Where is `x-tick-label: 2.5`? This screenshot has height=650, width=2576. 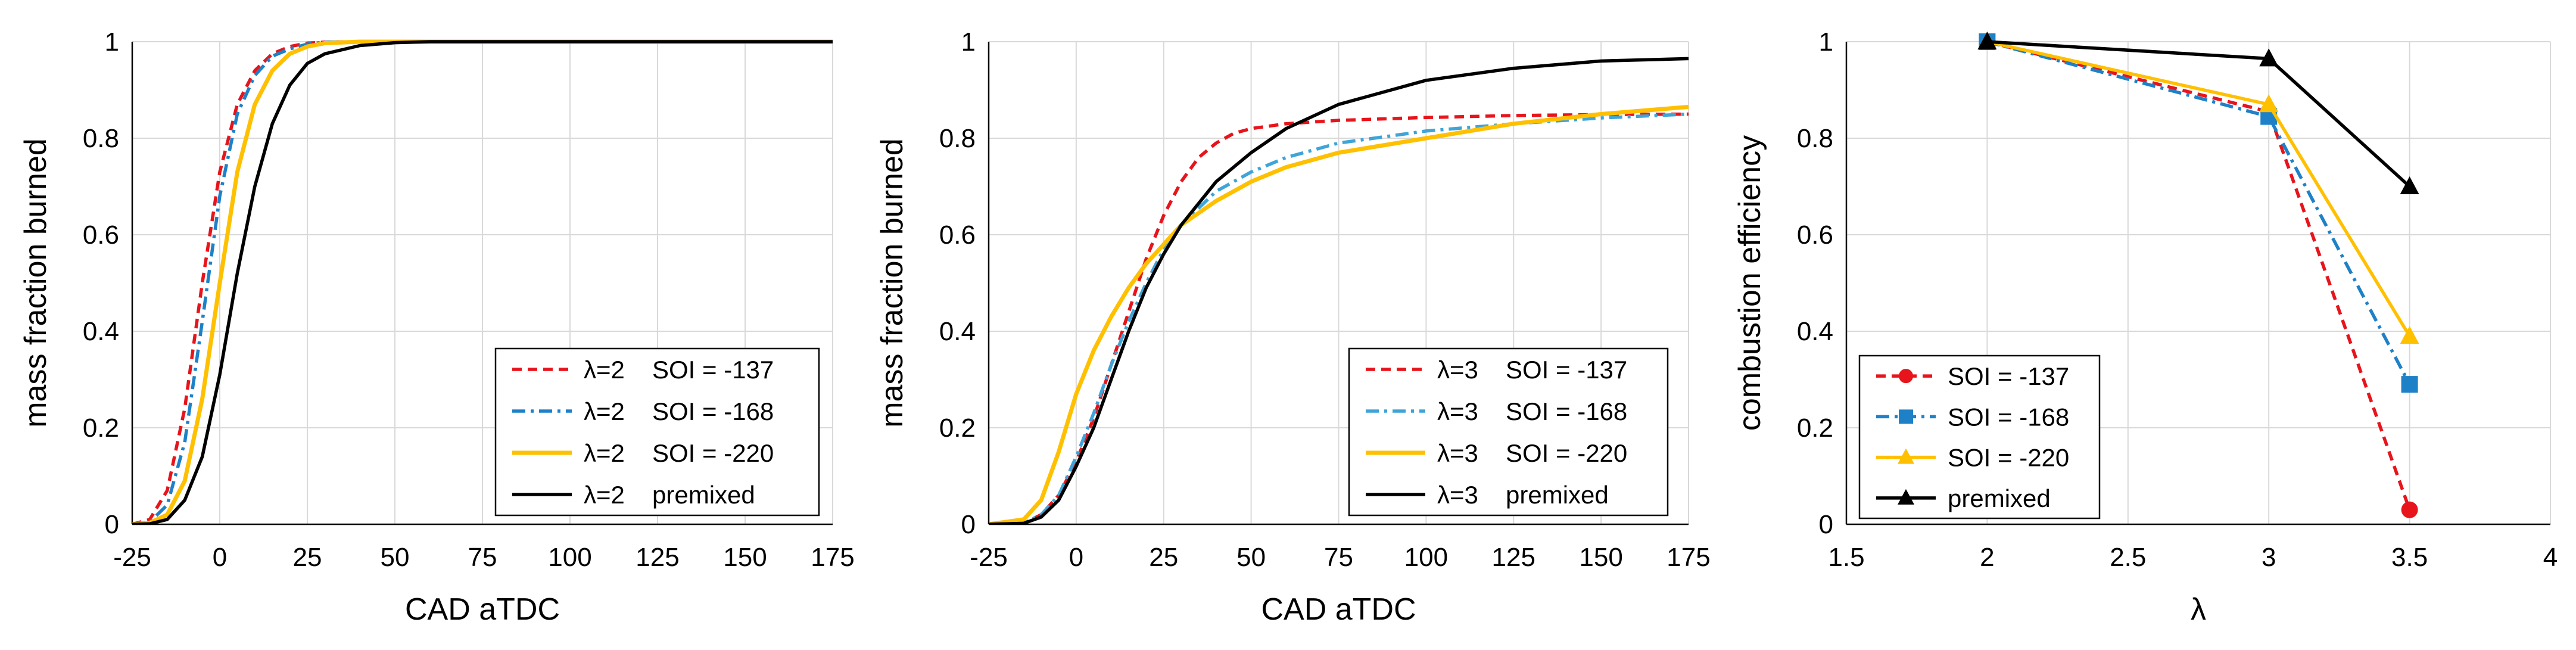
x-tick-label: 2.5 is located at coordinates (2128, 557).